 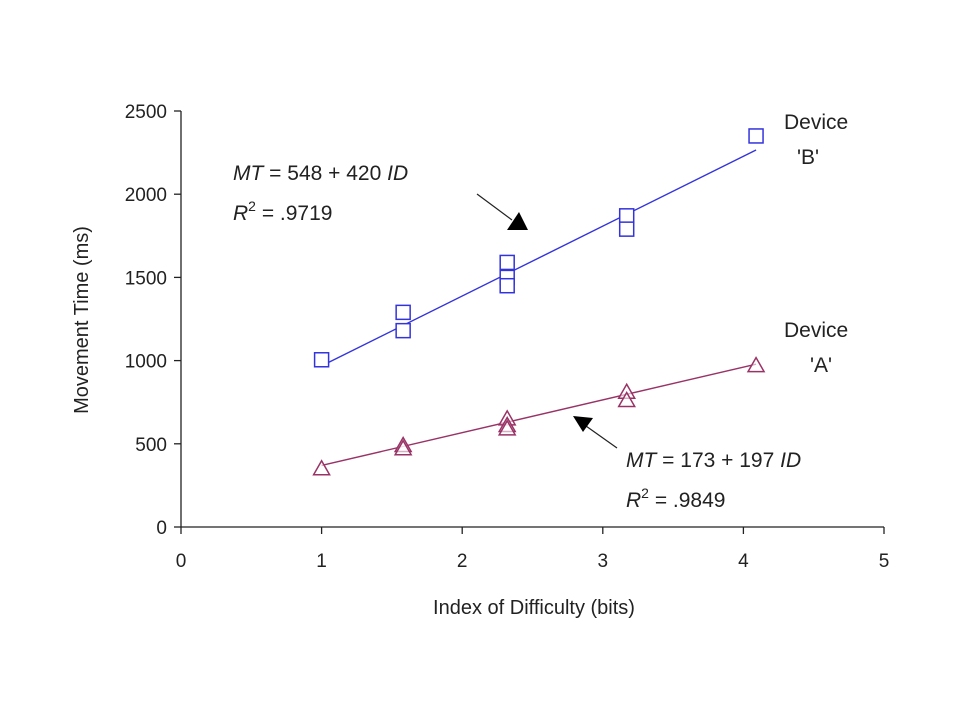 What do you see at coordinates (146, 195) in the screenshot?
I see `y-tick-label: 2000` at bounding box center [146, 195].